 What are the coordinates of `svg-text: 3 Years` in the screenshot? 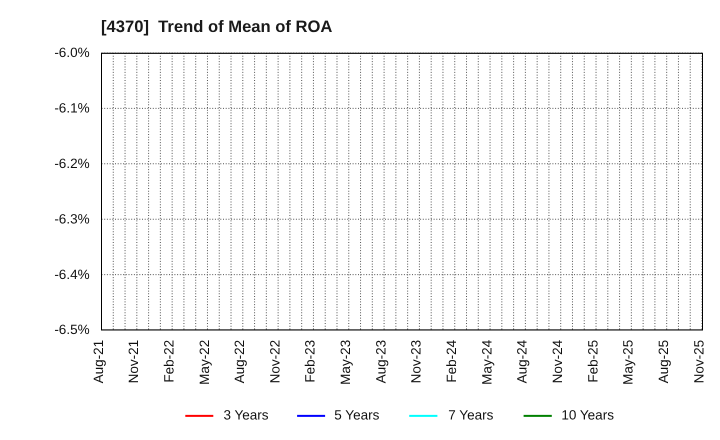 It's located at (246, 414).